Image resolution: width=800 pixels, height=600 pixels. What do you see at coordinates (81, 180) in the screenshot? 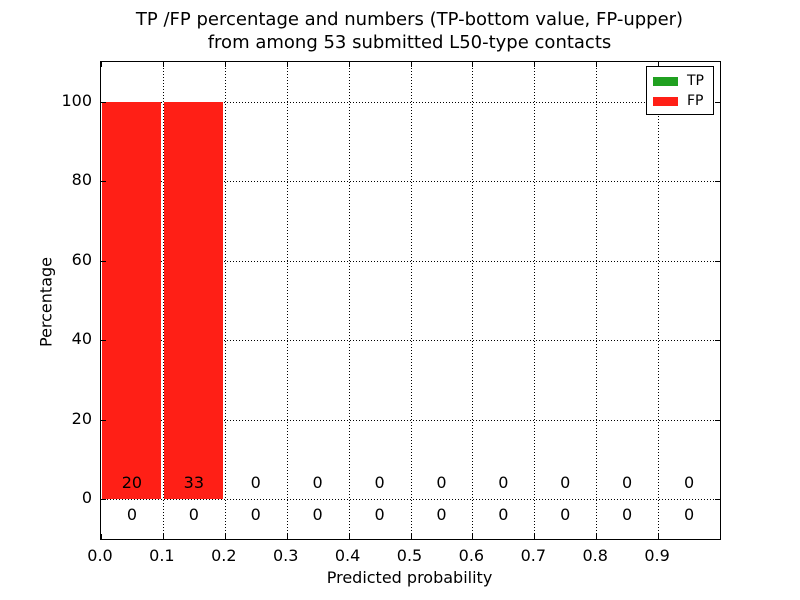
I see `y-tick-label: 80` at bounding box center [81, 180].